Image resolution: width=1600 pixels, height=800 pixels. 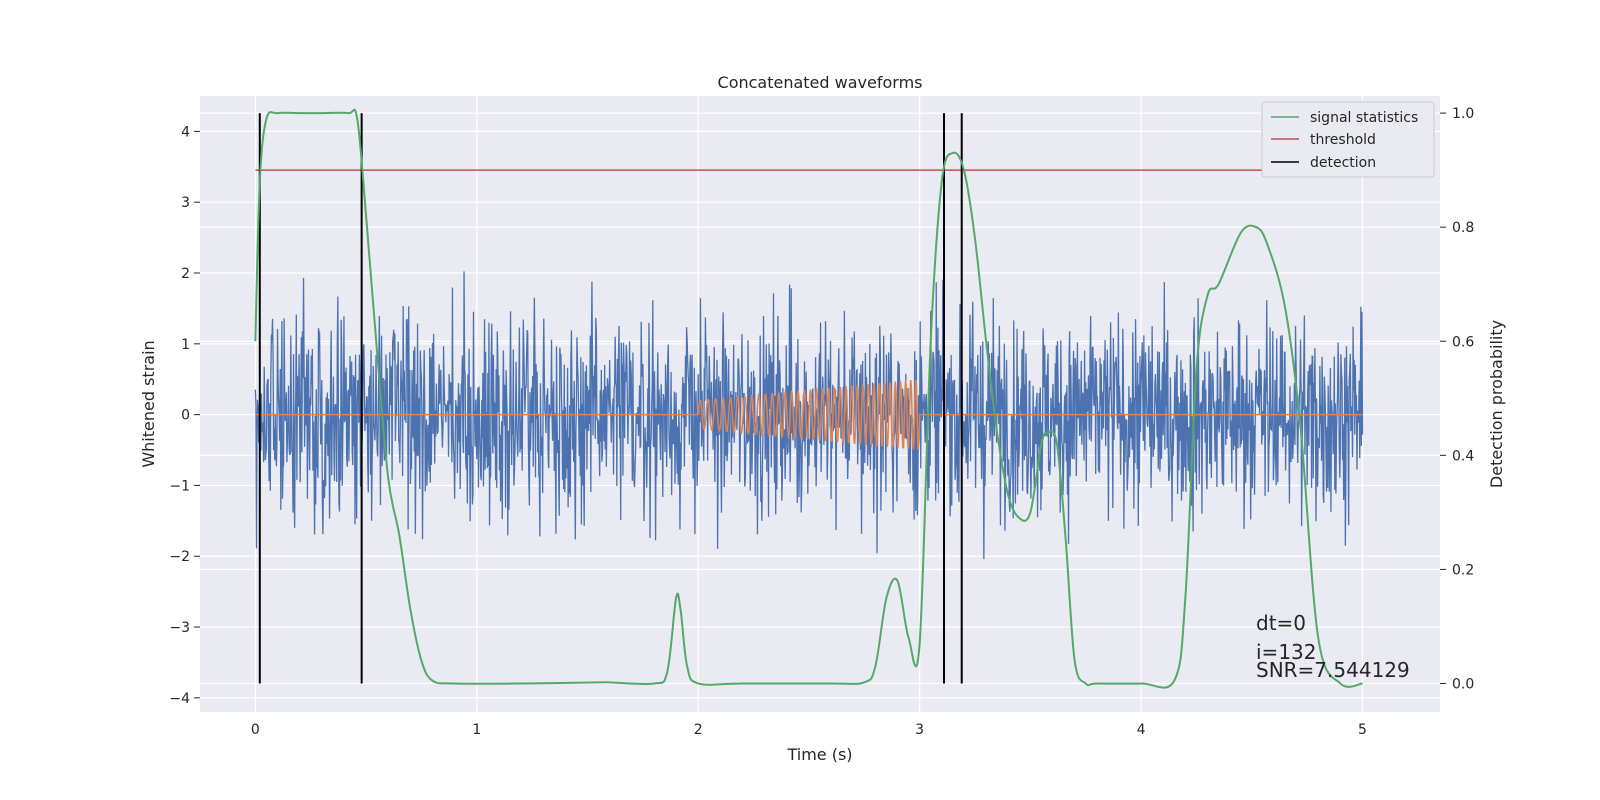 I want to click on legend-box, so click(x=1348, y=139).